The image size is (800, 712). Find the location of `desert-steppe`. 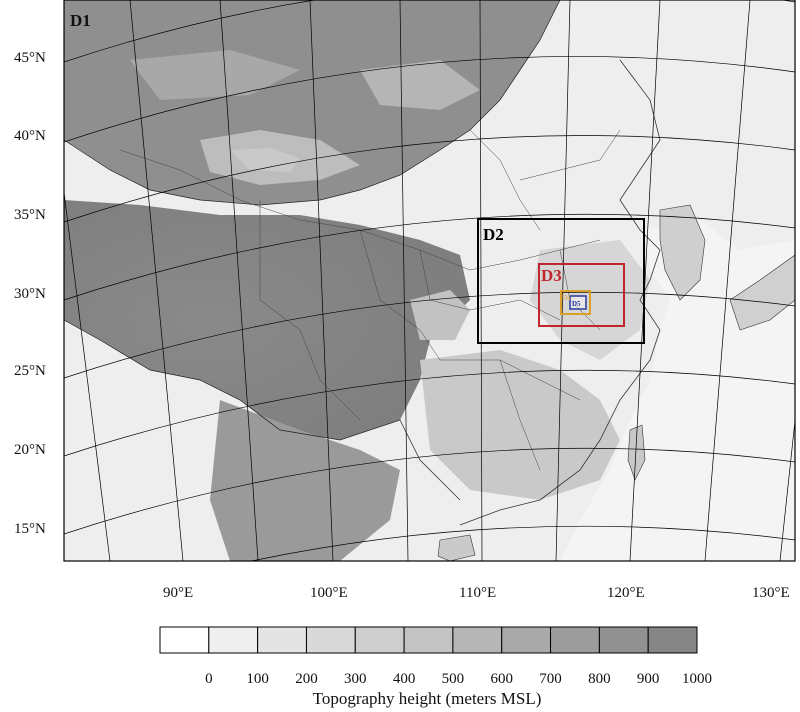

desert-steppe is located at coordinates (215, 75).